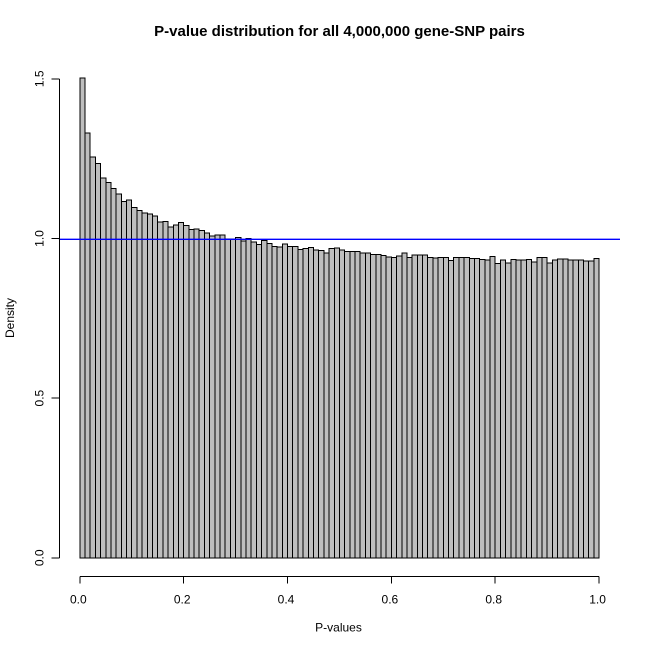  I want to click on svg-text: Density, so click(10, 318).